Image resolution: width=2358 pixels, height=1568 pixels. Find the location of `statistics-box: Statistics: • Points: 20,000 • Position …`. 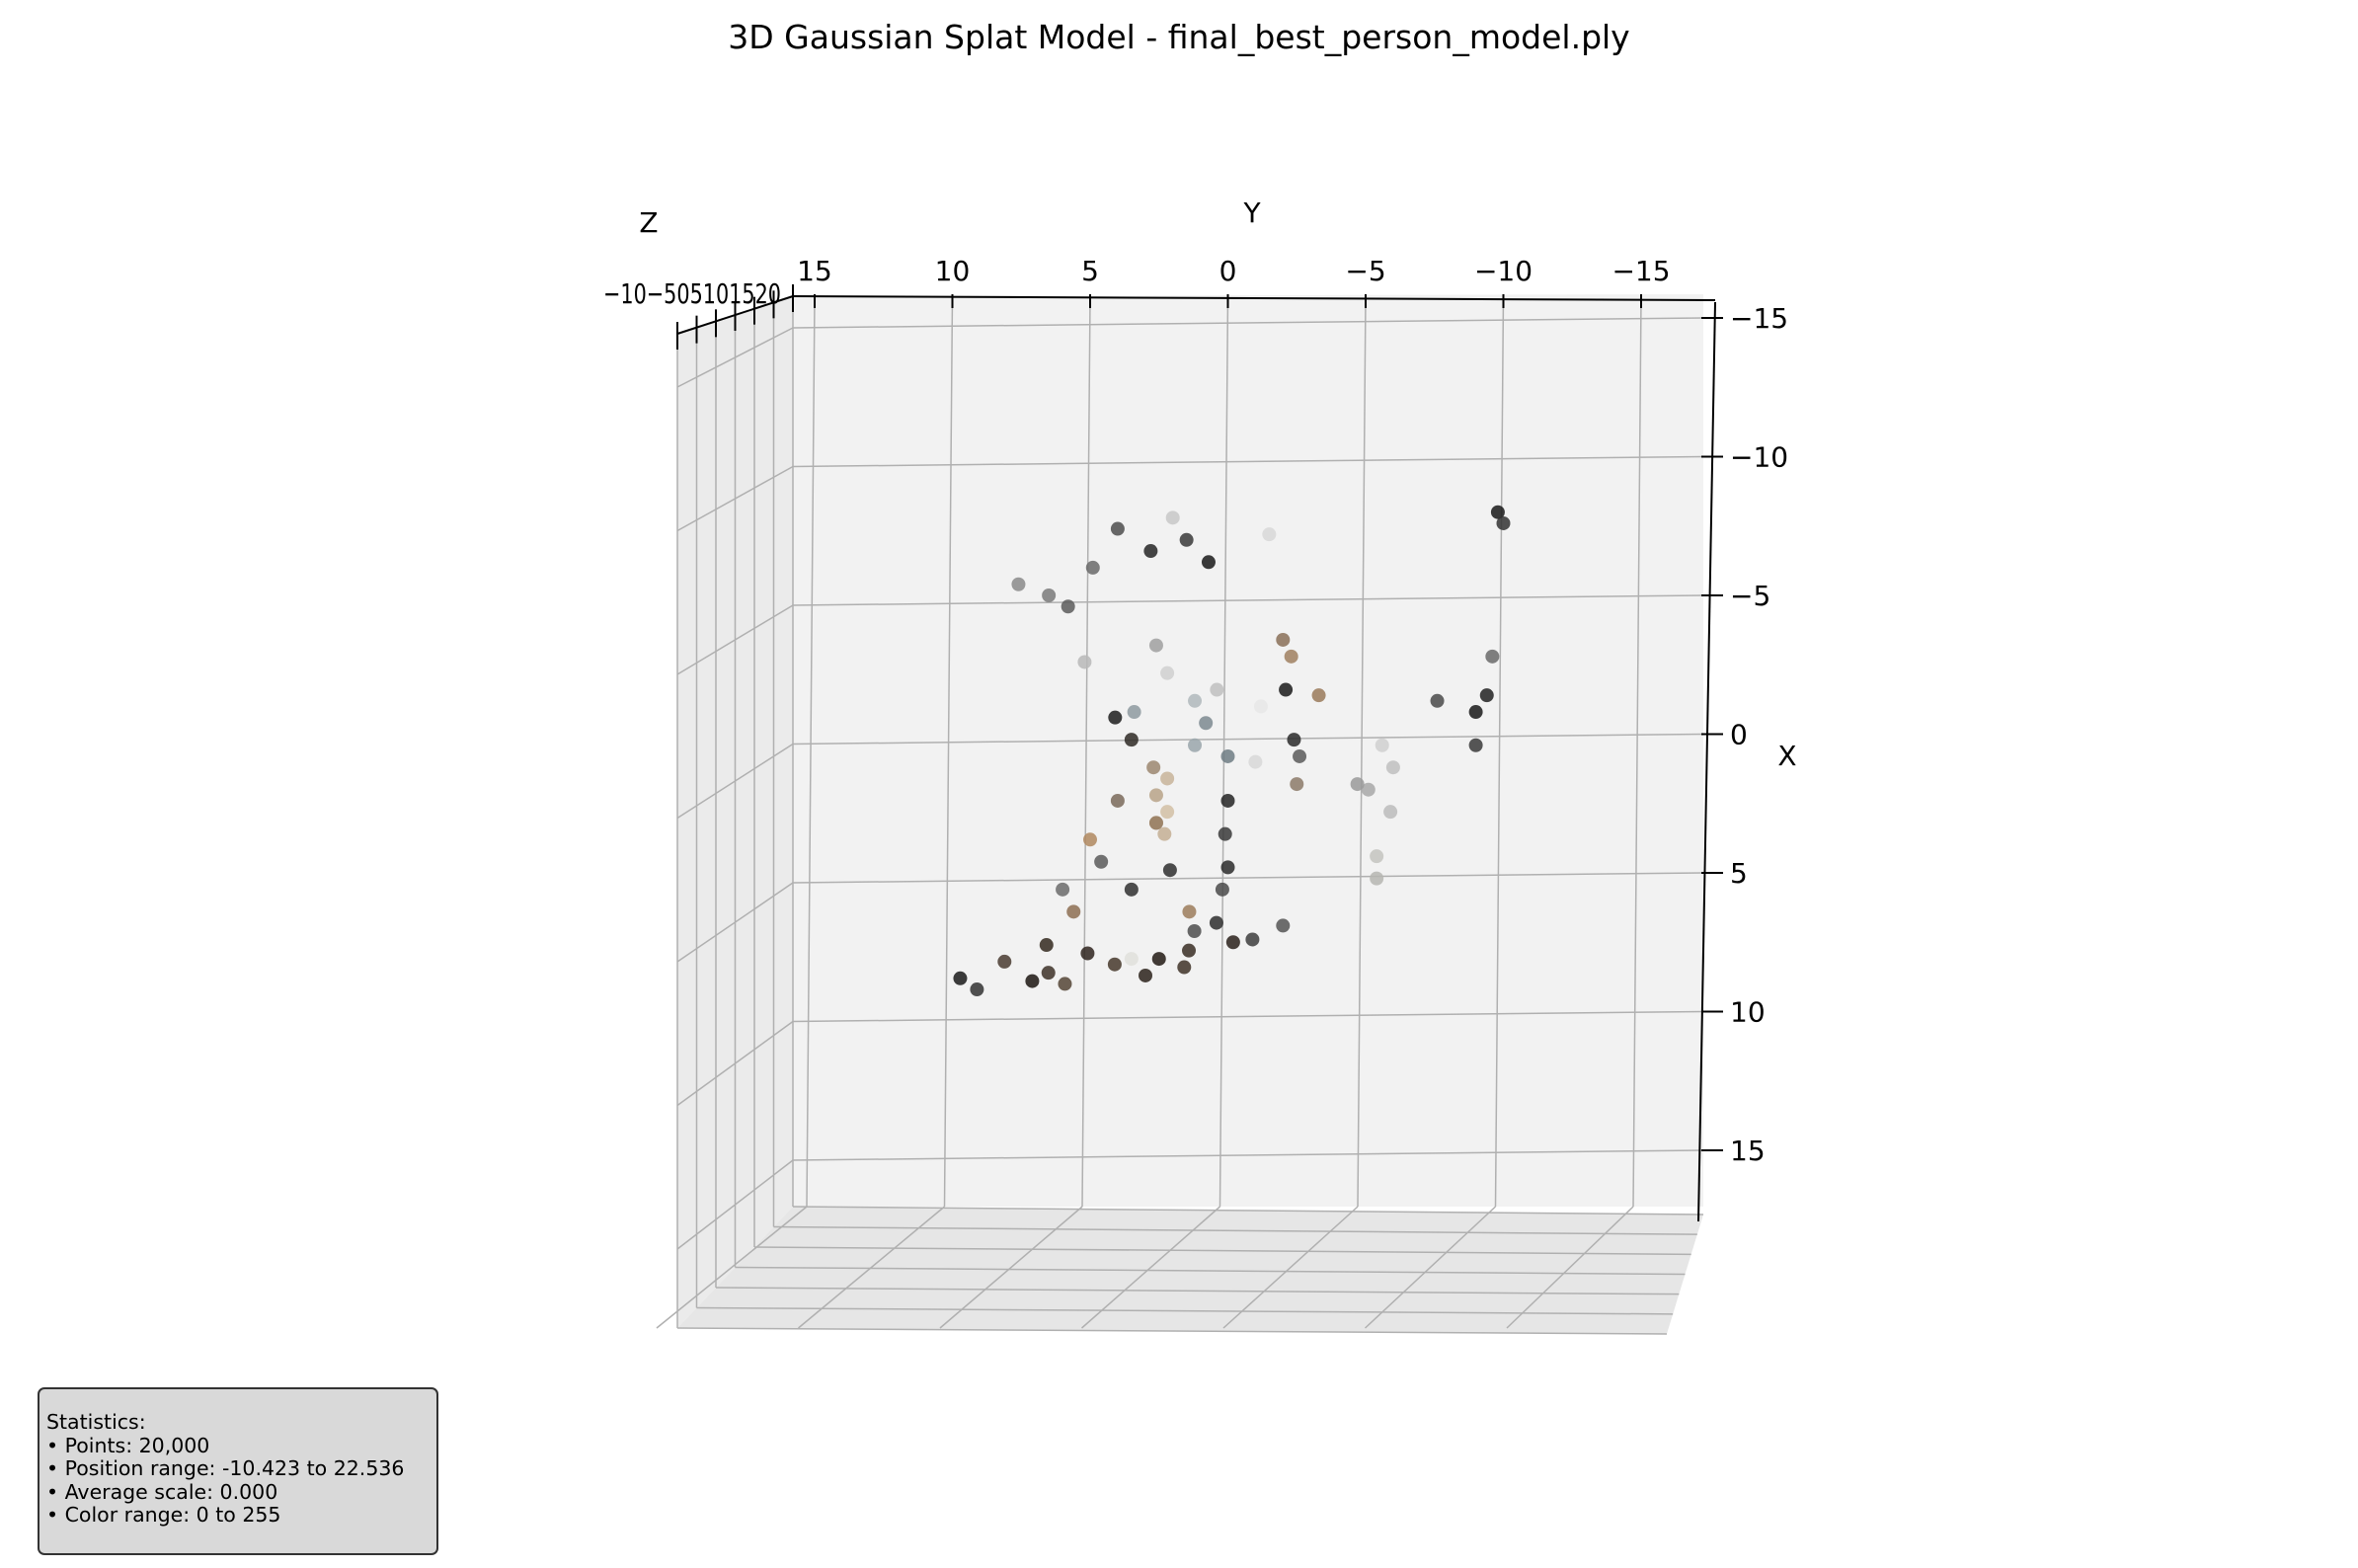

statistics-box: Statistics: • Points: 20,000 • Position … is located at coordinates (238, 1471).